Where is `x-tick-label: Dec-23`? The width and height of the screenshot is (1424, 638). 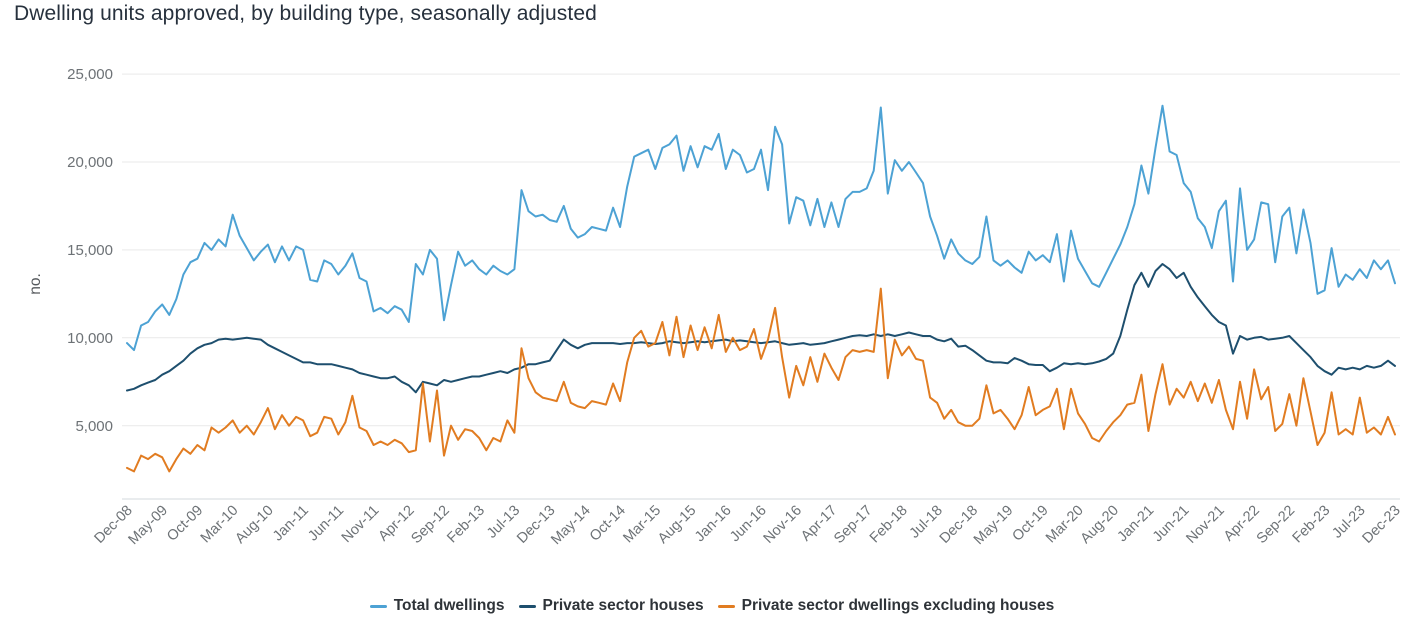
x-tick-label: Dec-23 is located at coordinates (1381, 525).